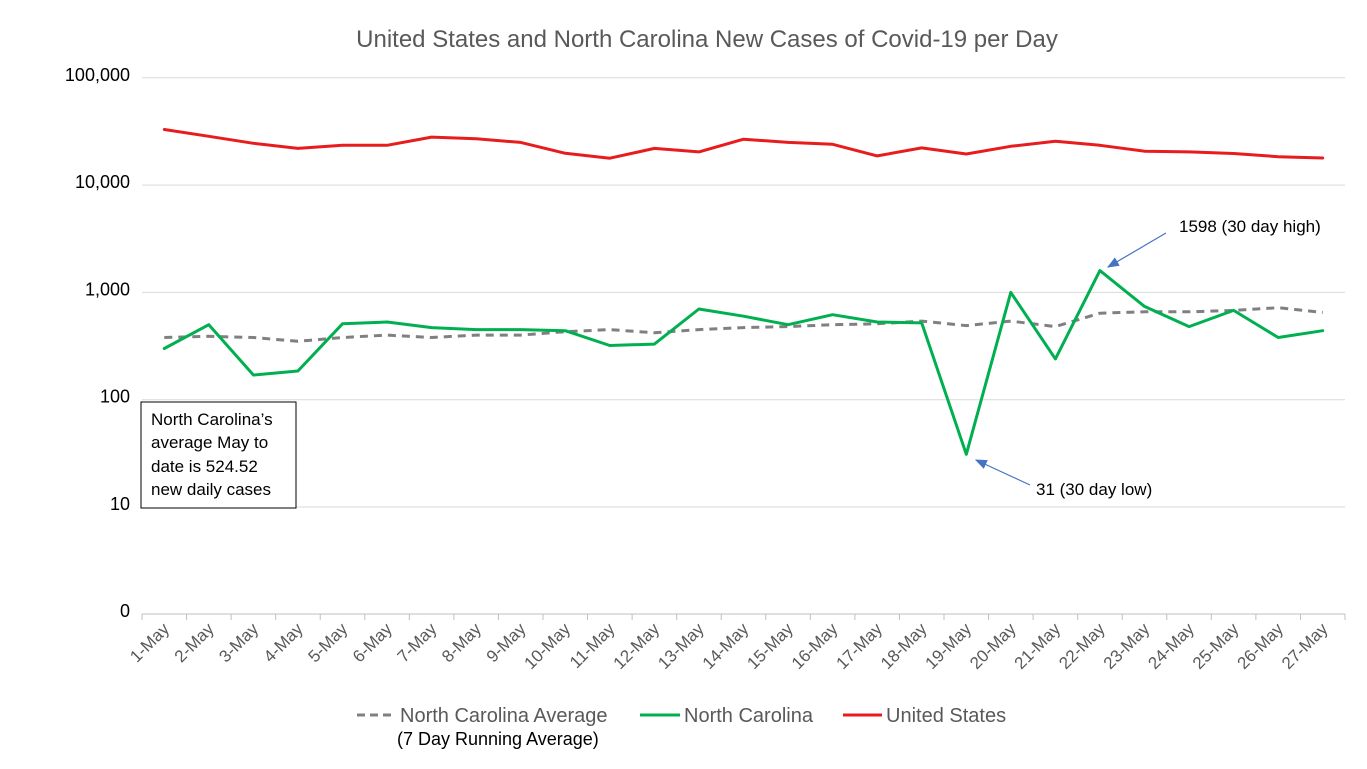 The height and width of the screenshot is (769, 1367). What do you see at coordinates (1305, 646) in the screenshot?
I see `x-tick-label: 27-May` at bounding box center [1305, 646].